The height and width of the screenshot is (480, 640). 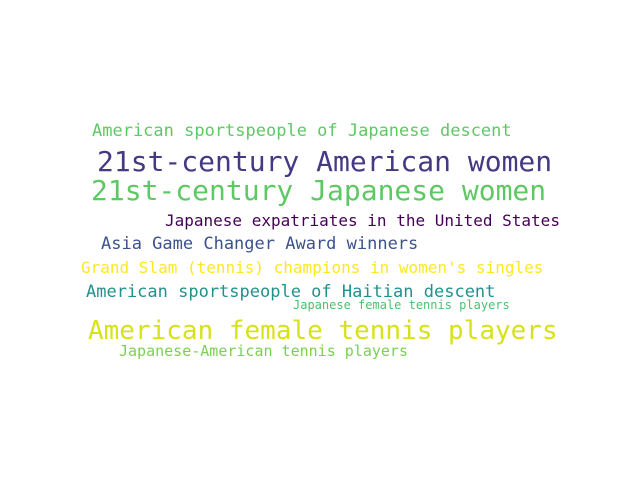 I want to click on word-21st-century-american-women: 21st-century American women, so click(x=325, y=161).